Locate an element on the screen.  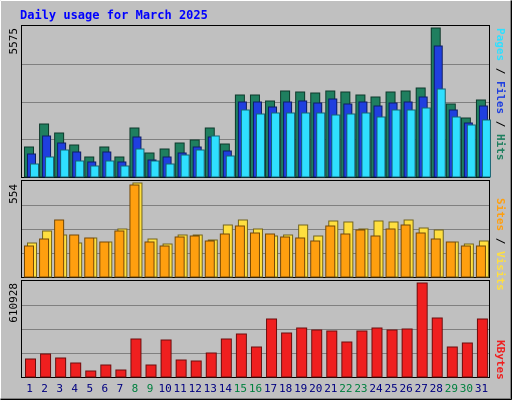
legend-segment: Hits is located at coordinates (500, 147).